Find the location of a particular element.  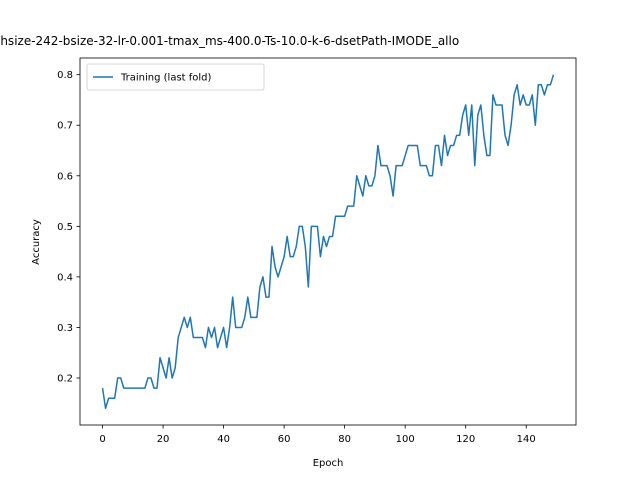

x-tick-label: 120 is located at coordinates (465, 439).